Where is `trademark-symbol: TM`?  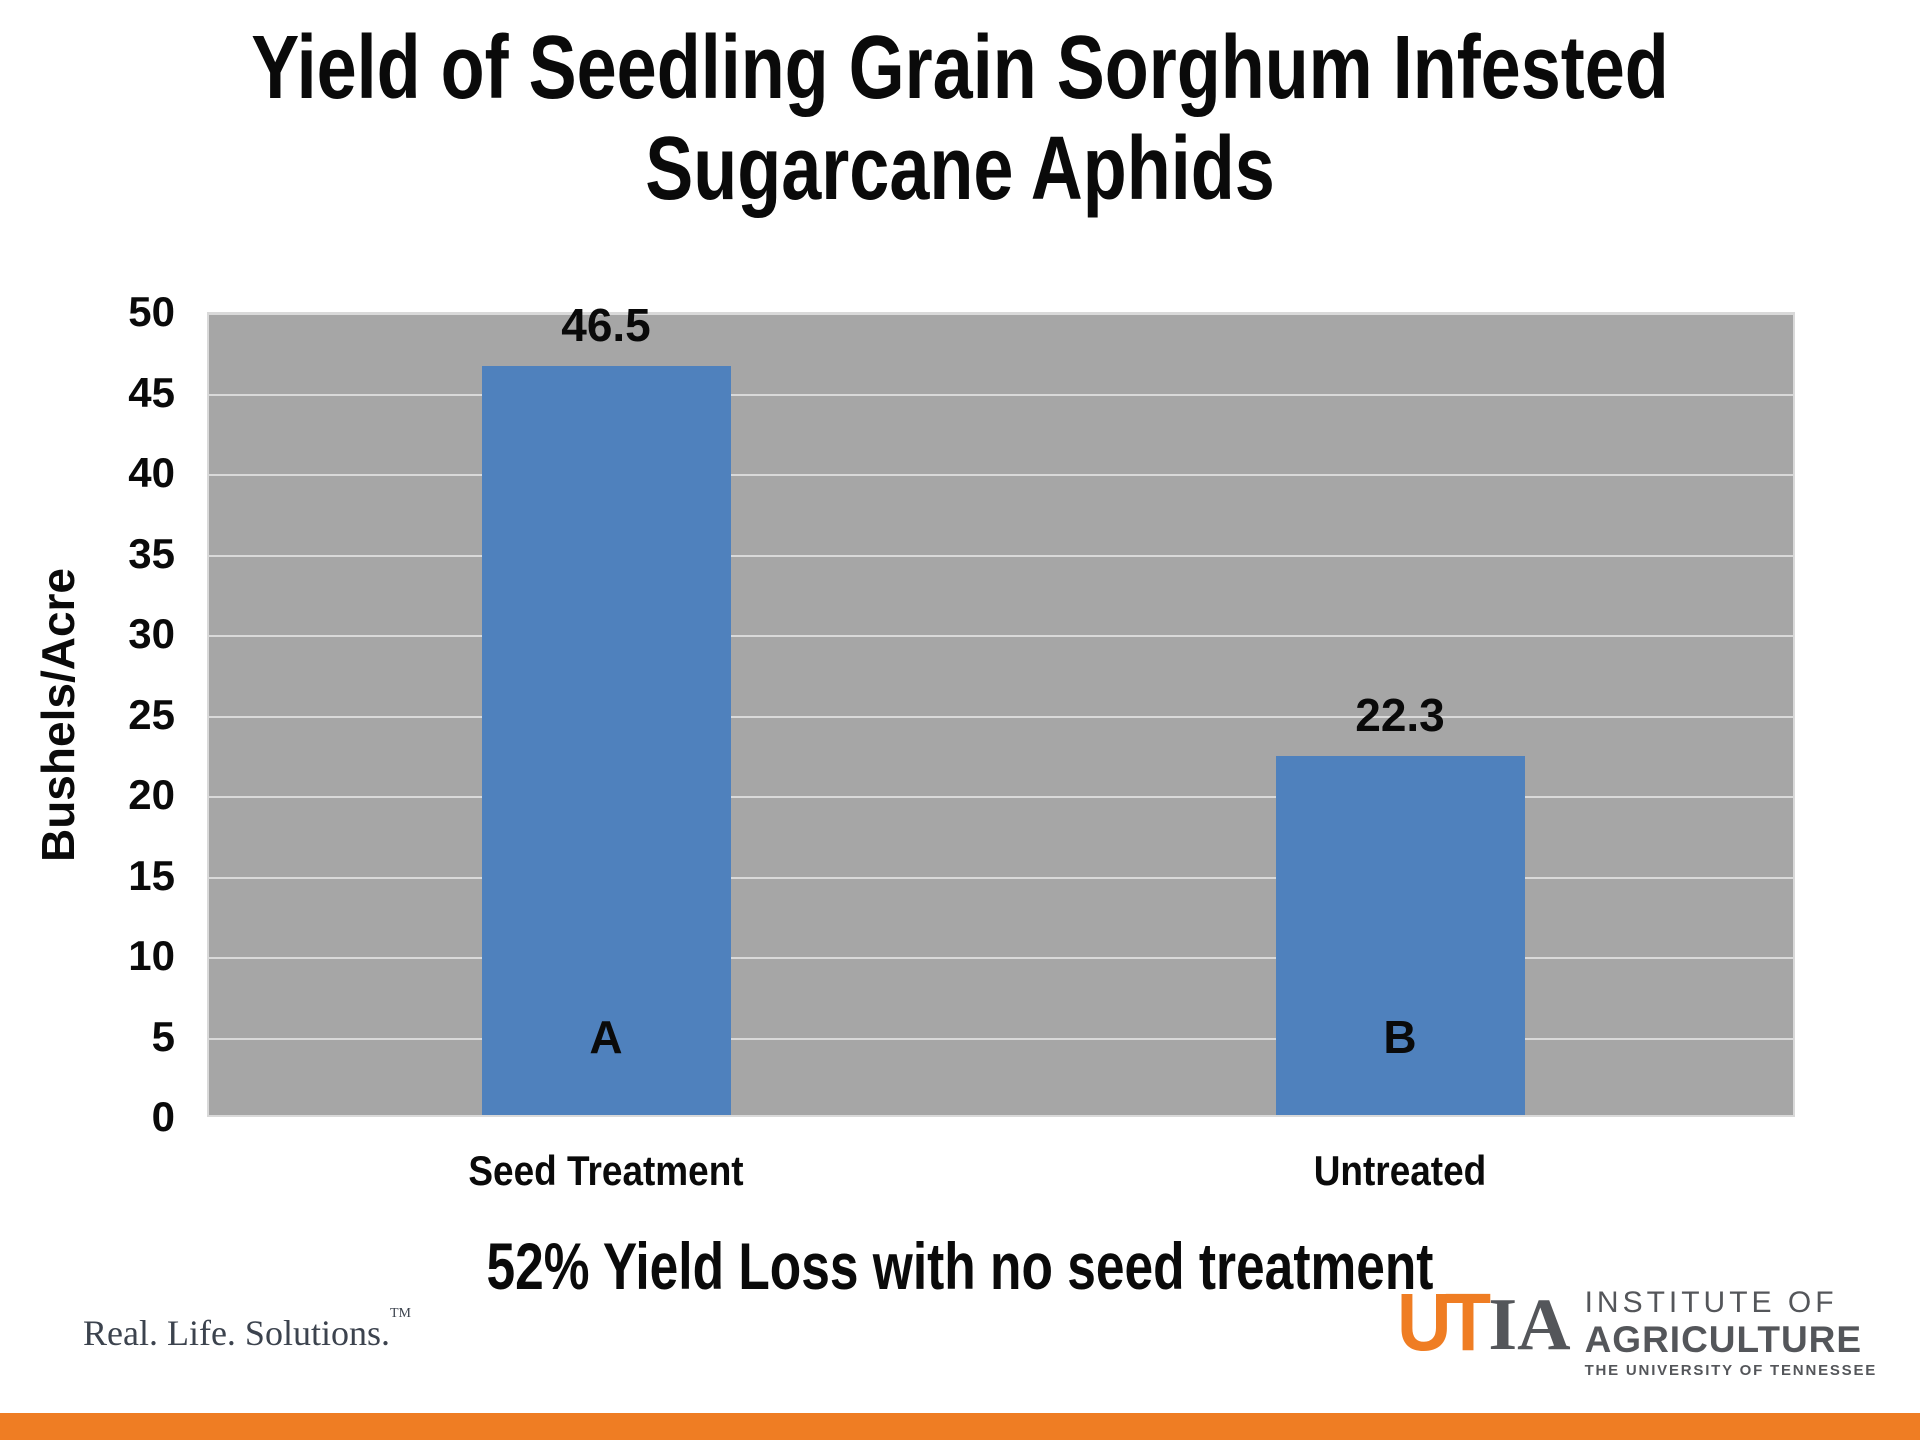
trademark-symbol: TM is located at coordinates (400, 1313).